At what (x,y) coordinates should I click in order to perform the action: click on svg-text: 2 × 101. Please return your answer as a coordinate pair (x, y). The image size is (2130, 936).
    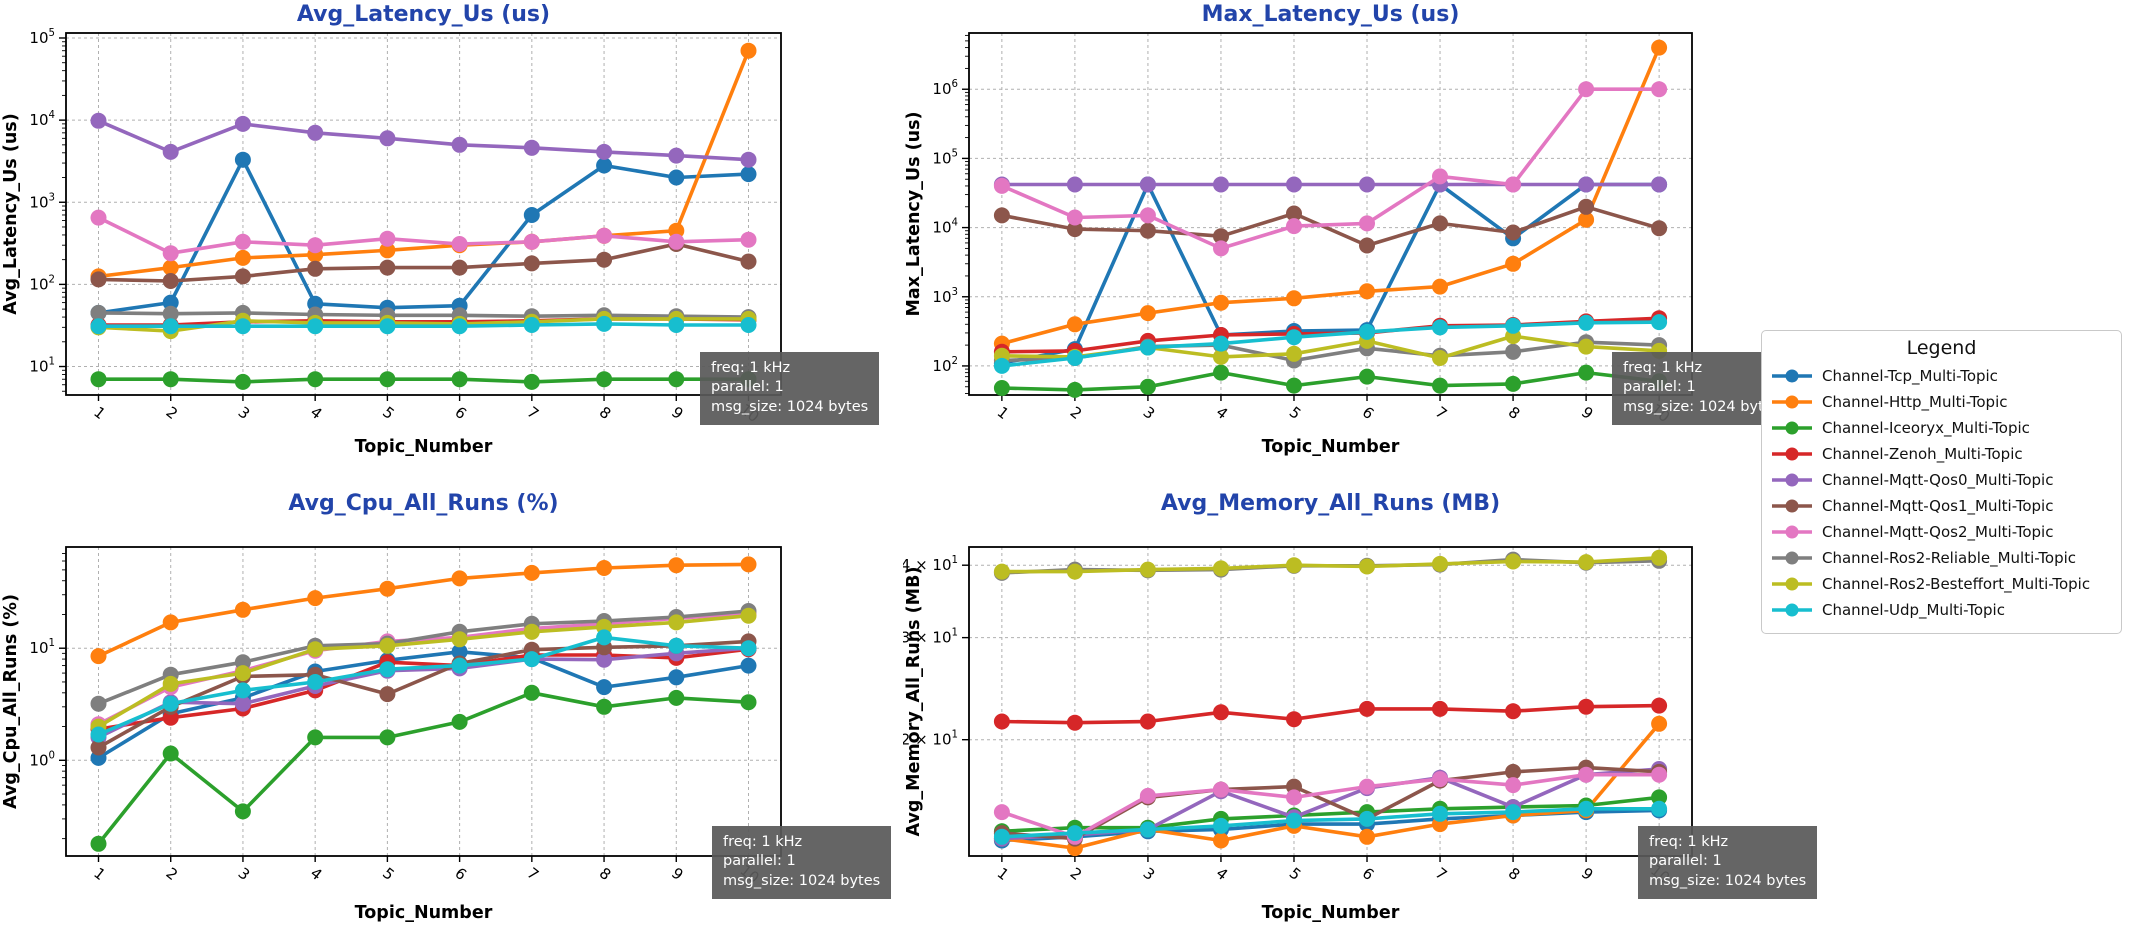
    Looking at the image, I should click on (930, 739).